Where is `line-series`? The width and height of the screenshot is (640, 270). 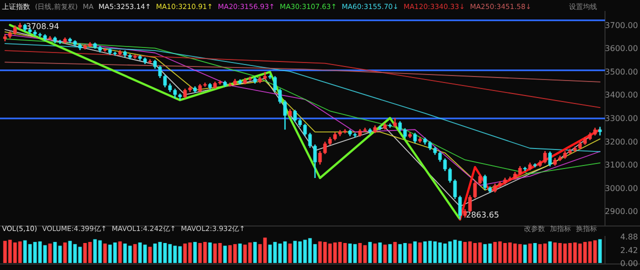
line-series is located at coordinates (530, 174).